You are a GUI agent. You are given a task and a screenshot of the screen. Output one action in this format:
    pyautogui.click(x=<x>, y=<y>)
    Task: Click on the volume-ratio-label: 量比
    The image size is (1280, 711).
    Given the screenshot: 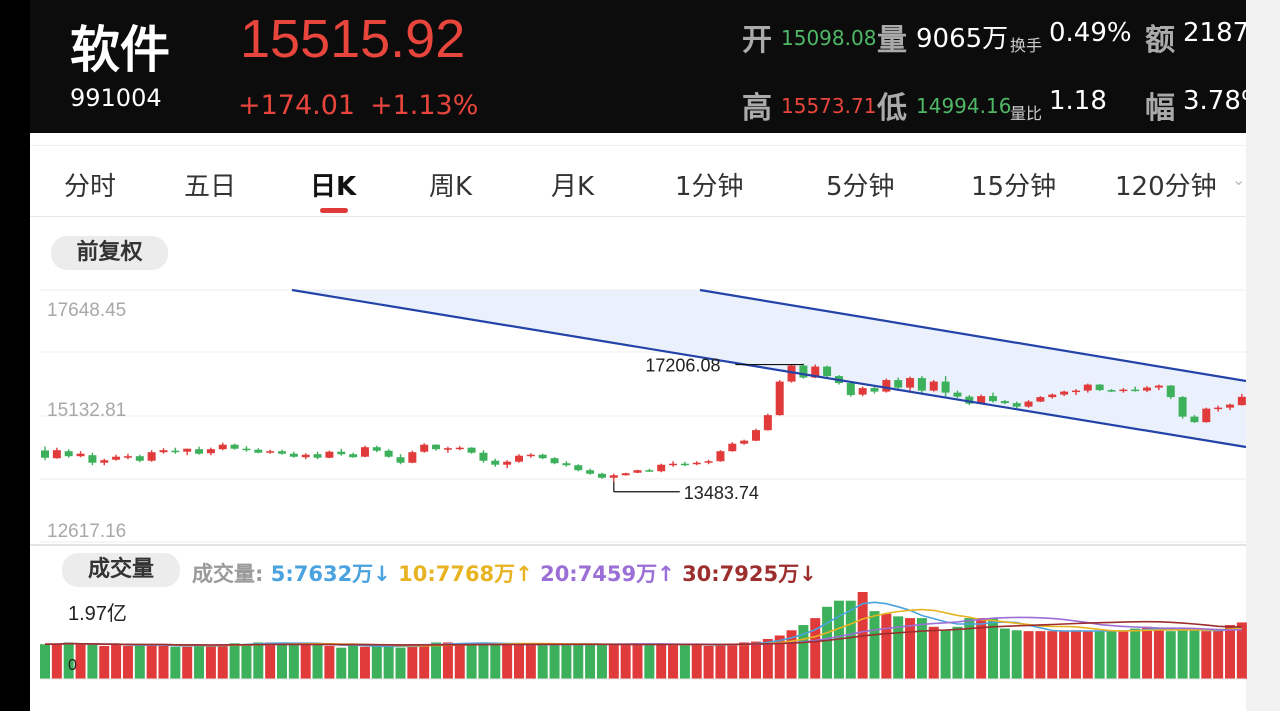 What is the action you would take?
    pyautogui.click(x=1026, y=113)
    